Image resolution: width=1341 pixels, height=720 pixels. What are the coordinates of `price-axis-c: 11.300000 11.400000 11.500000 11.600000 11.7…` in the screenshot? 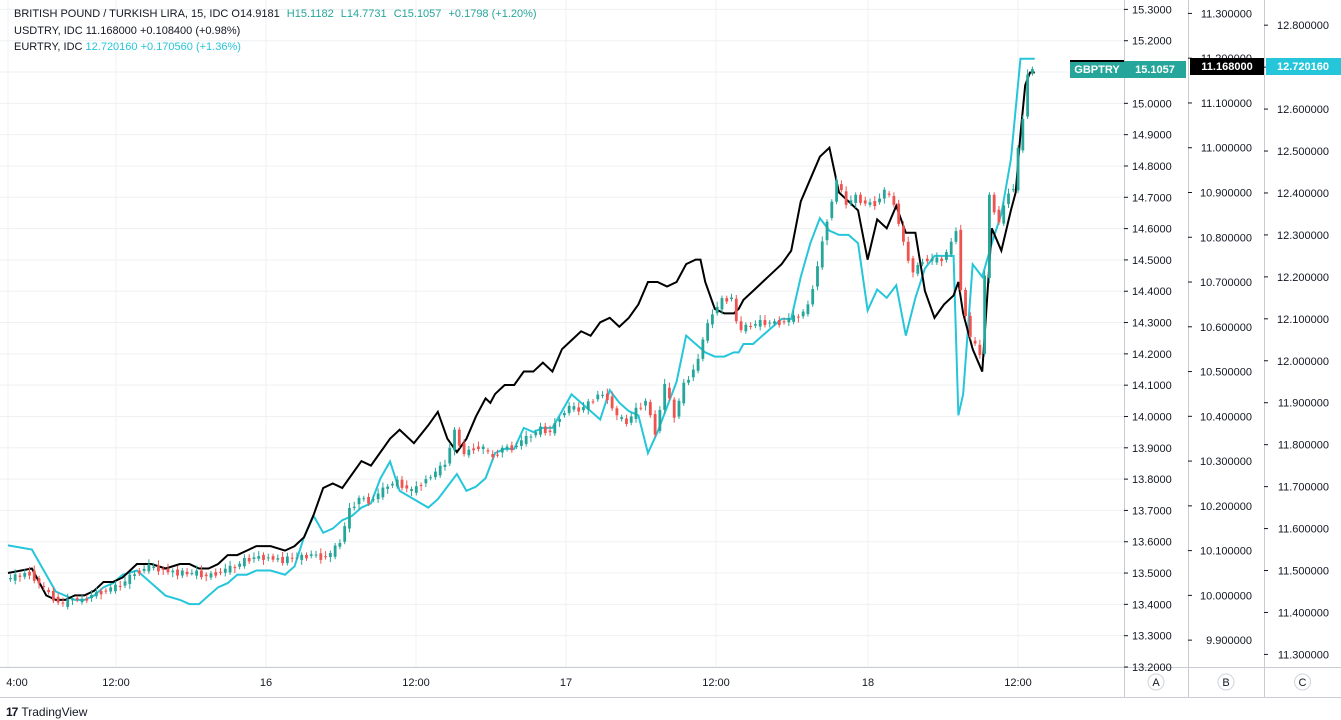 It's located at (1296, 340).